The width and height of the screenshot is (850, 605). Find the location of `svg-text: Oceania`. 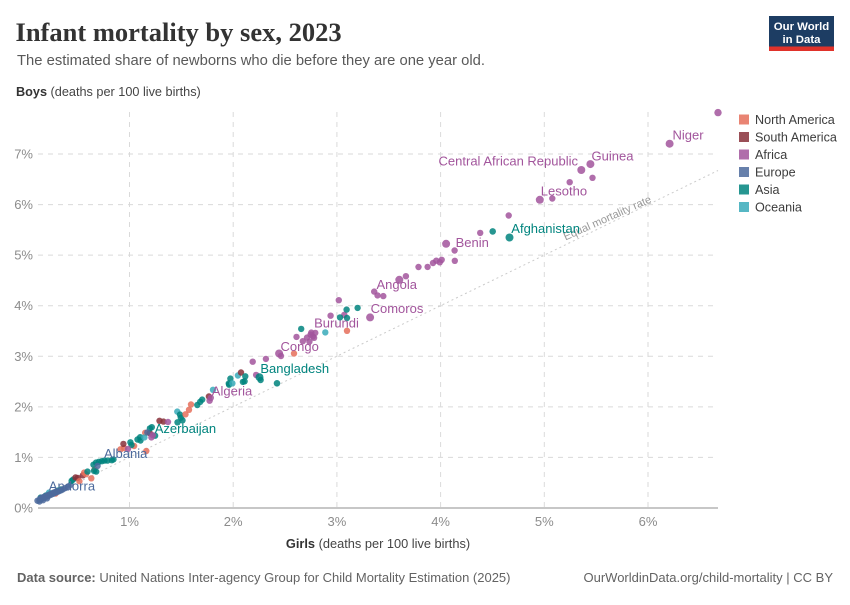

svg-text: Oceania is located at coordinates (778, 208).